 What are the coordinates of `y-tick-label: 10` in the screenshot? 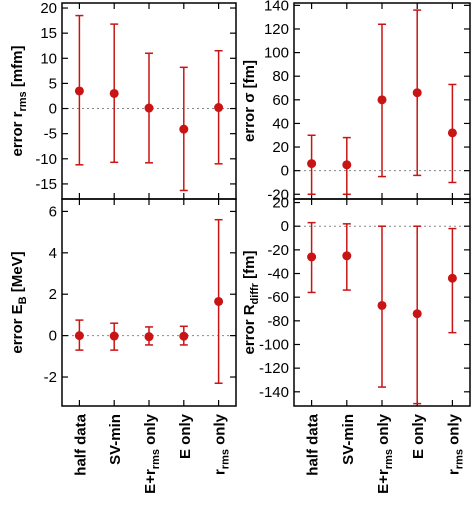 It's located at (48, 58).